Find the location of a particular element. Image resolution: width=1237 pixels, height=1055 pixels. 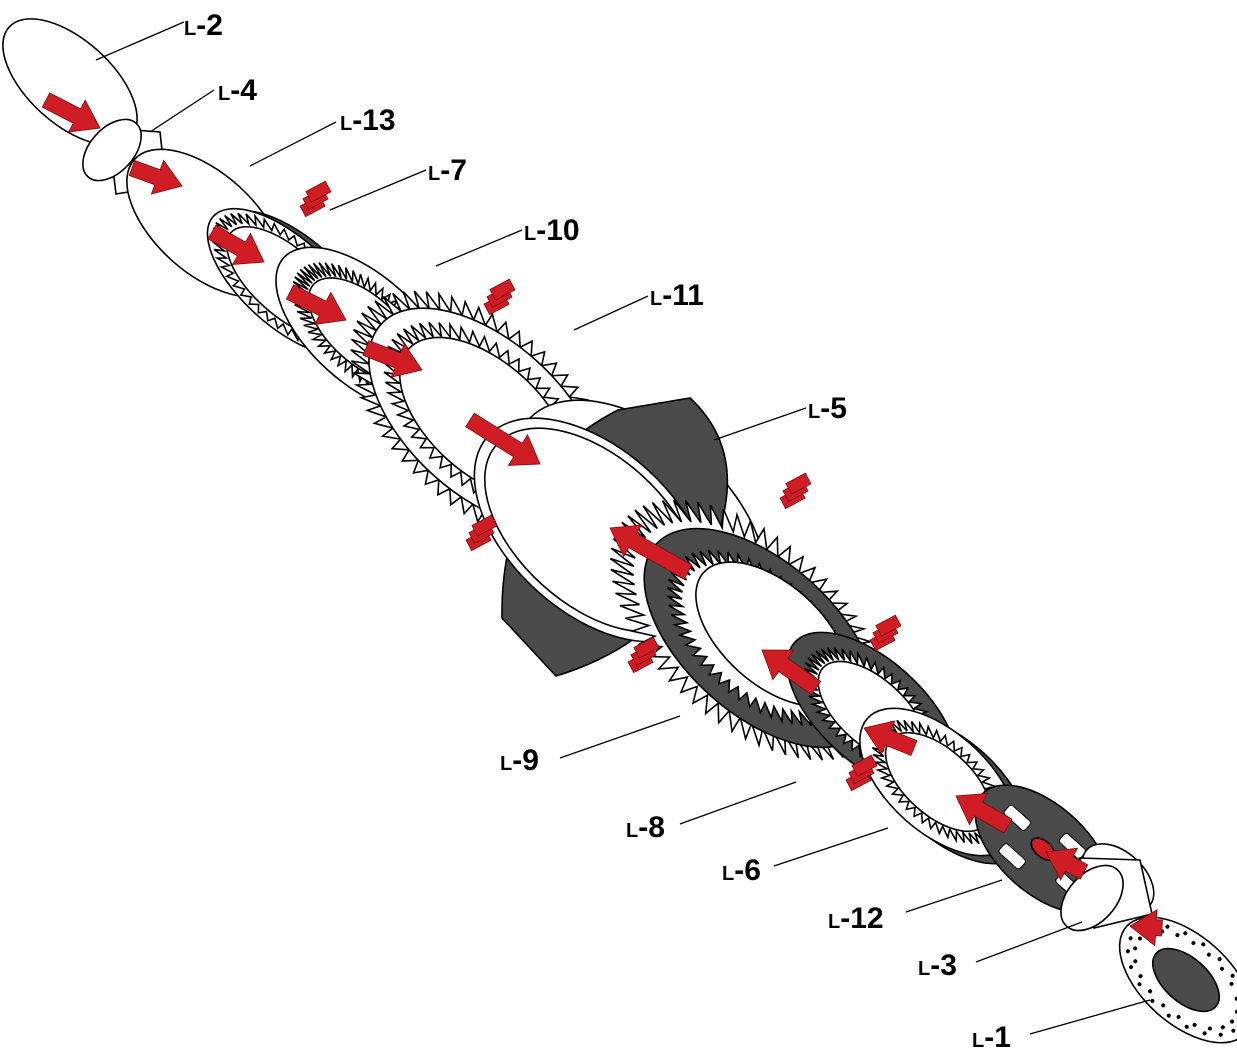

part-label-l-11: L-11 is located at coordinates (677, 295).